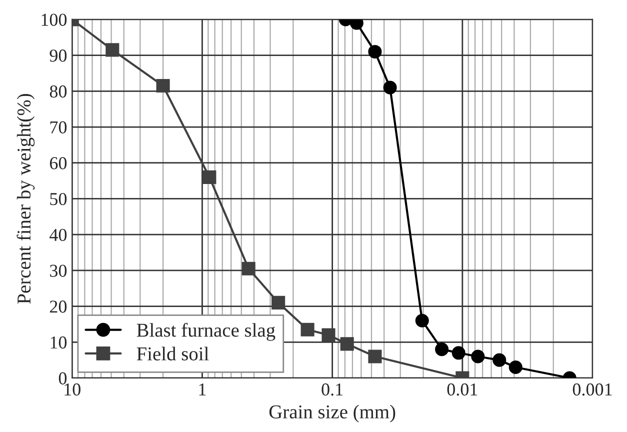  Describe the element at coordinates (54, 20) in the screenshot. I see `y-tick-label: 100` at that location.